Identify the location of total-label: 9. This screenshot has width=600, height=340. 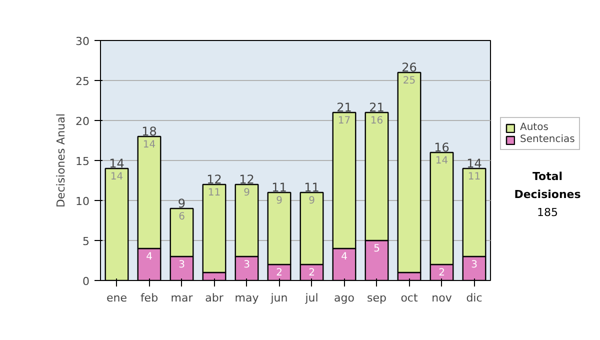
(182, 203).